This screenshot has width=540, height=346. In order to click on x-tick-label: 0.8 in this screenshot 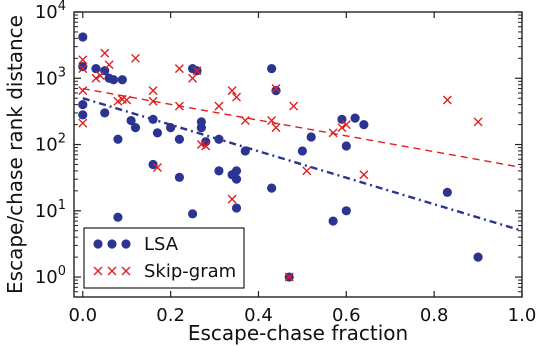, I will do `click(434, 315)`.